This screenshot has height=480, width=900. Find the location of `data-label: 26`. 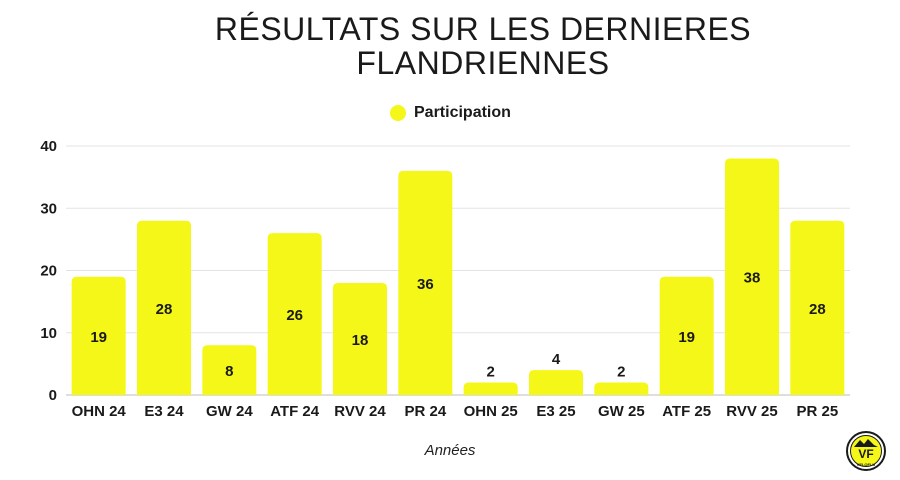

data-label: 26 is located at coordinates (294, 315).